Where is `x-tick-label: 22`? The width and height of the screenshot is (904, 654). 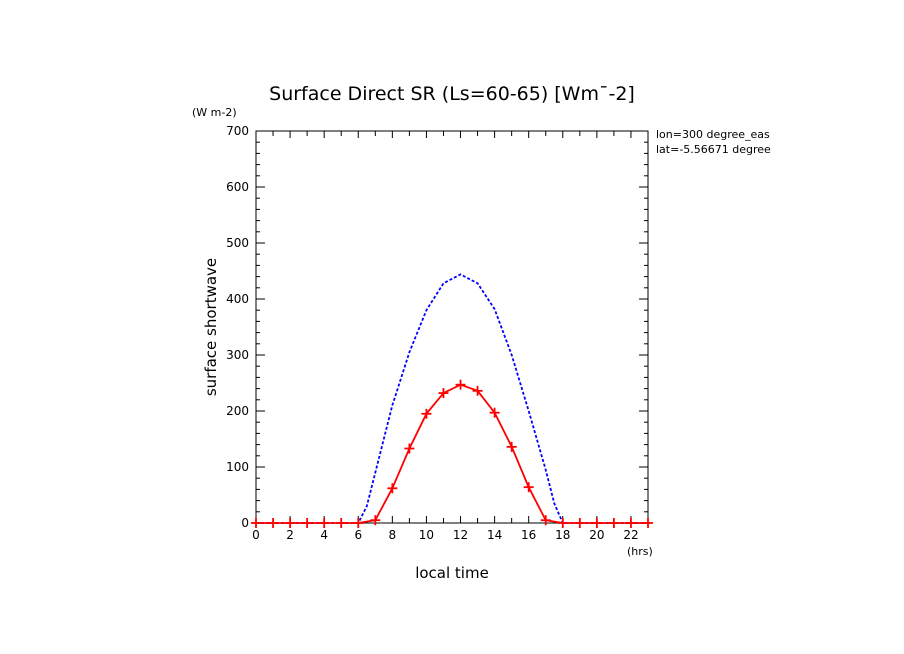
x-tick-label: 22 is located at coordinates (630, 535).